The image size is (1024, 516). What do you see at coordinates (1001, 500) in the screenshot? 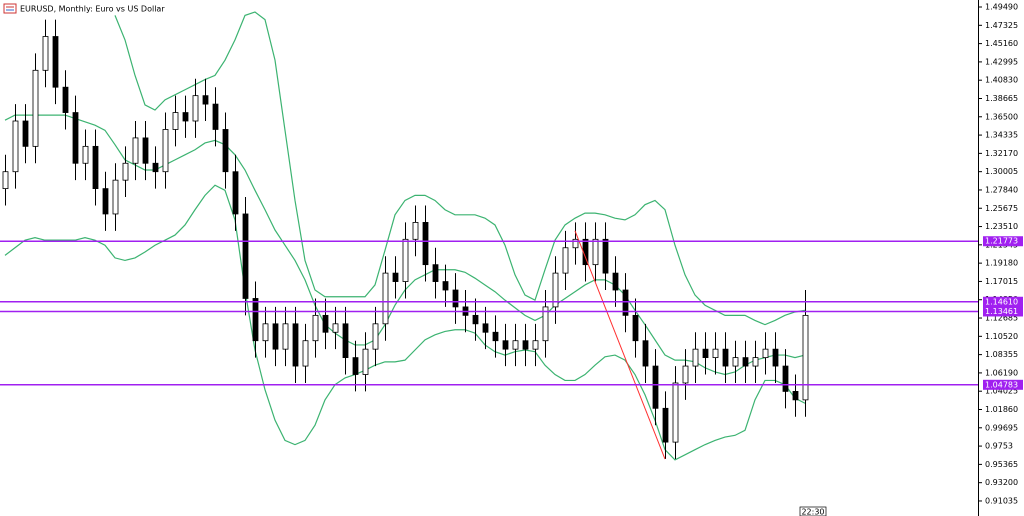
I see `y-tick-label: 0.91035` at bounding box center [1001, 500].